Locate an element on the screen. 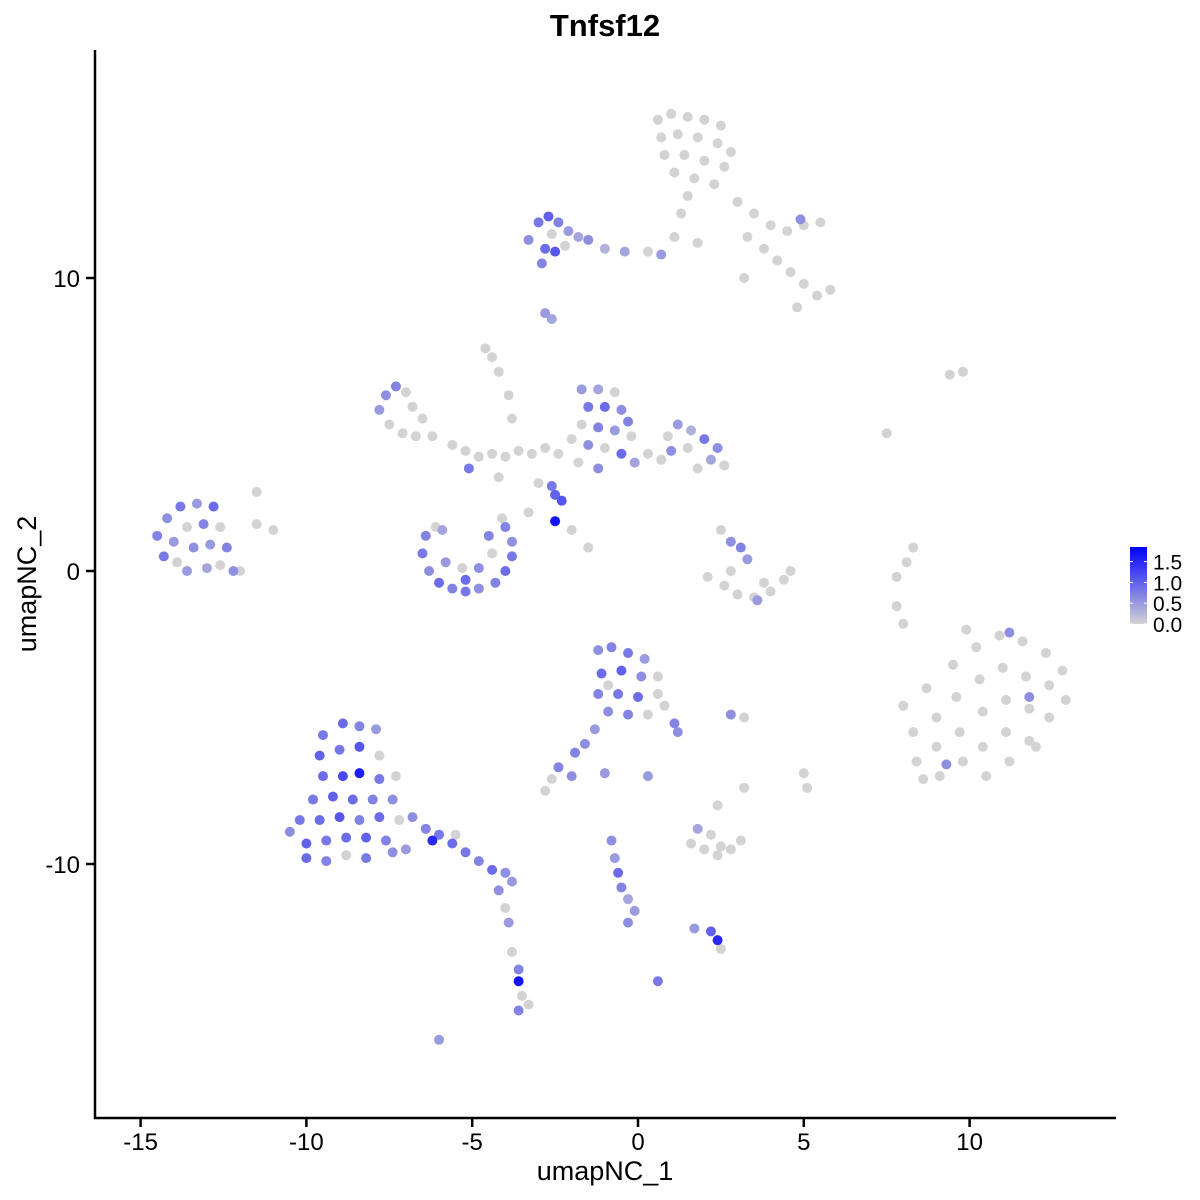 The height and width of the screenshot is (1200, 1200). y-tick-label: -10 is located at coordinates (62, 865).